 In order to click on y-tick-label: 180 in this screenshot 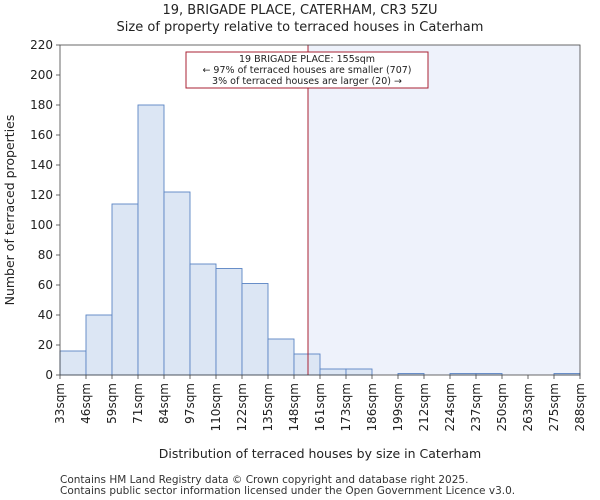, I will do `click(41, 105)`.